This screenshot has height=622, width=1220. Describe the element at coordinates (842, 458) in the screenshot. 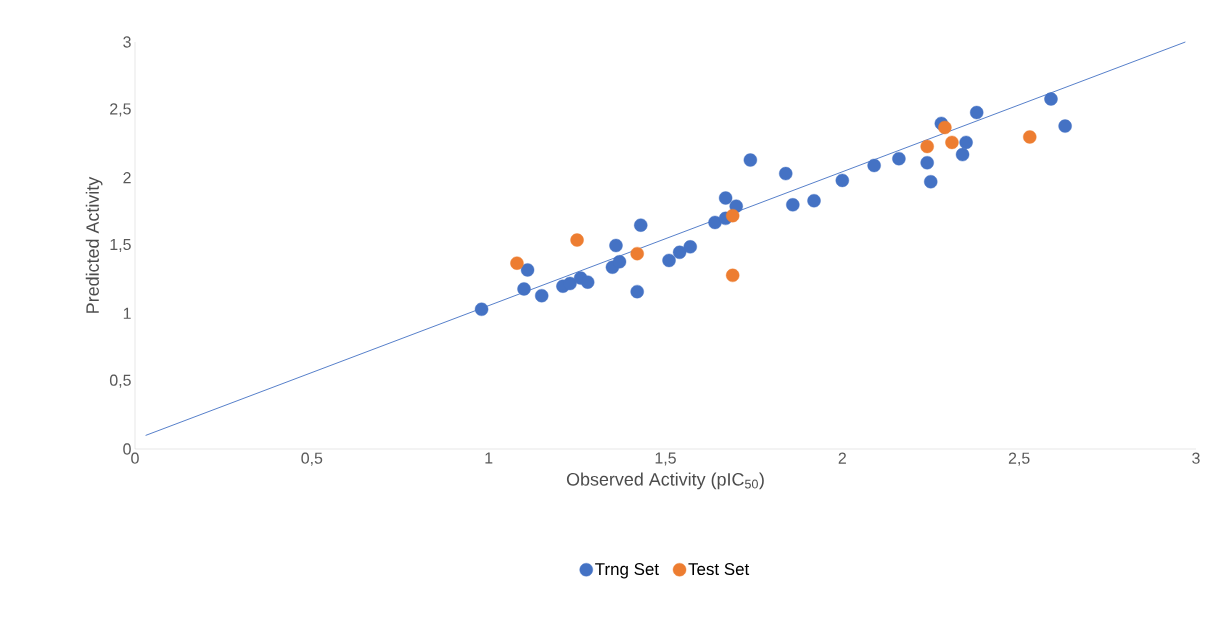

I see `x-tick-label: 2` at that location.